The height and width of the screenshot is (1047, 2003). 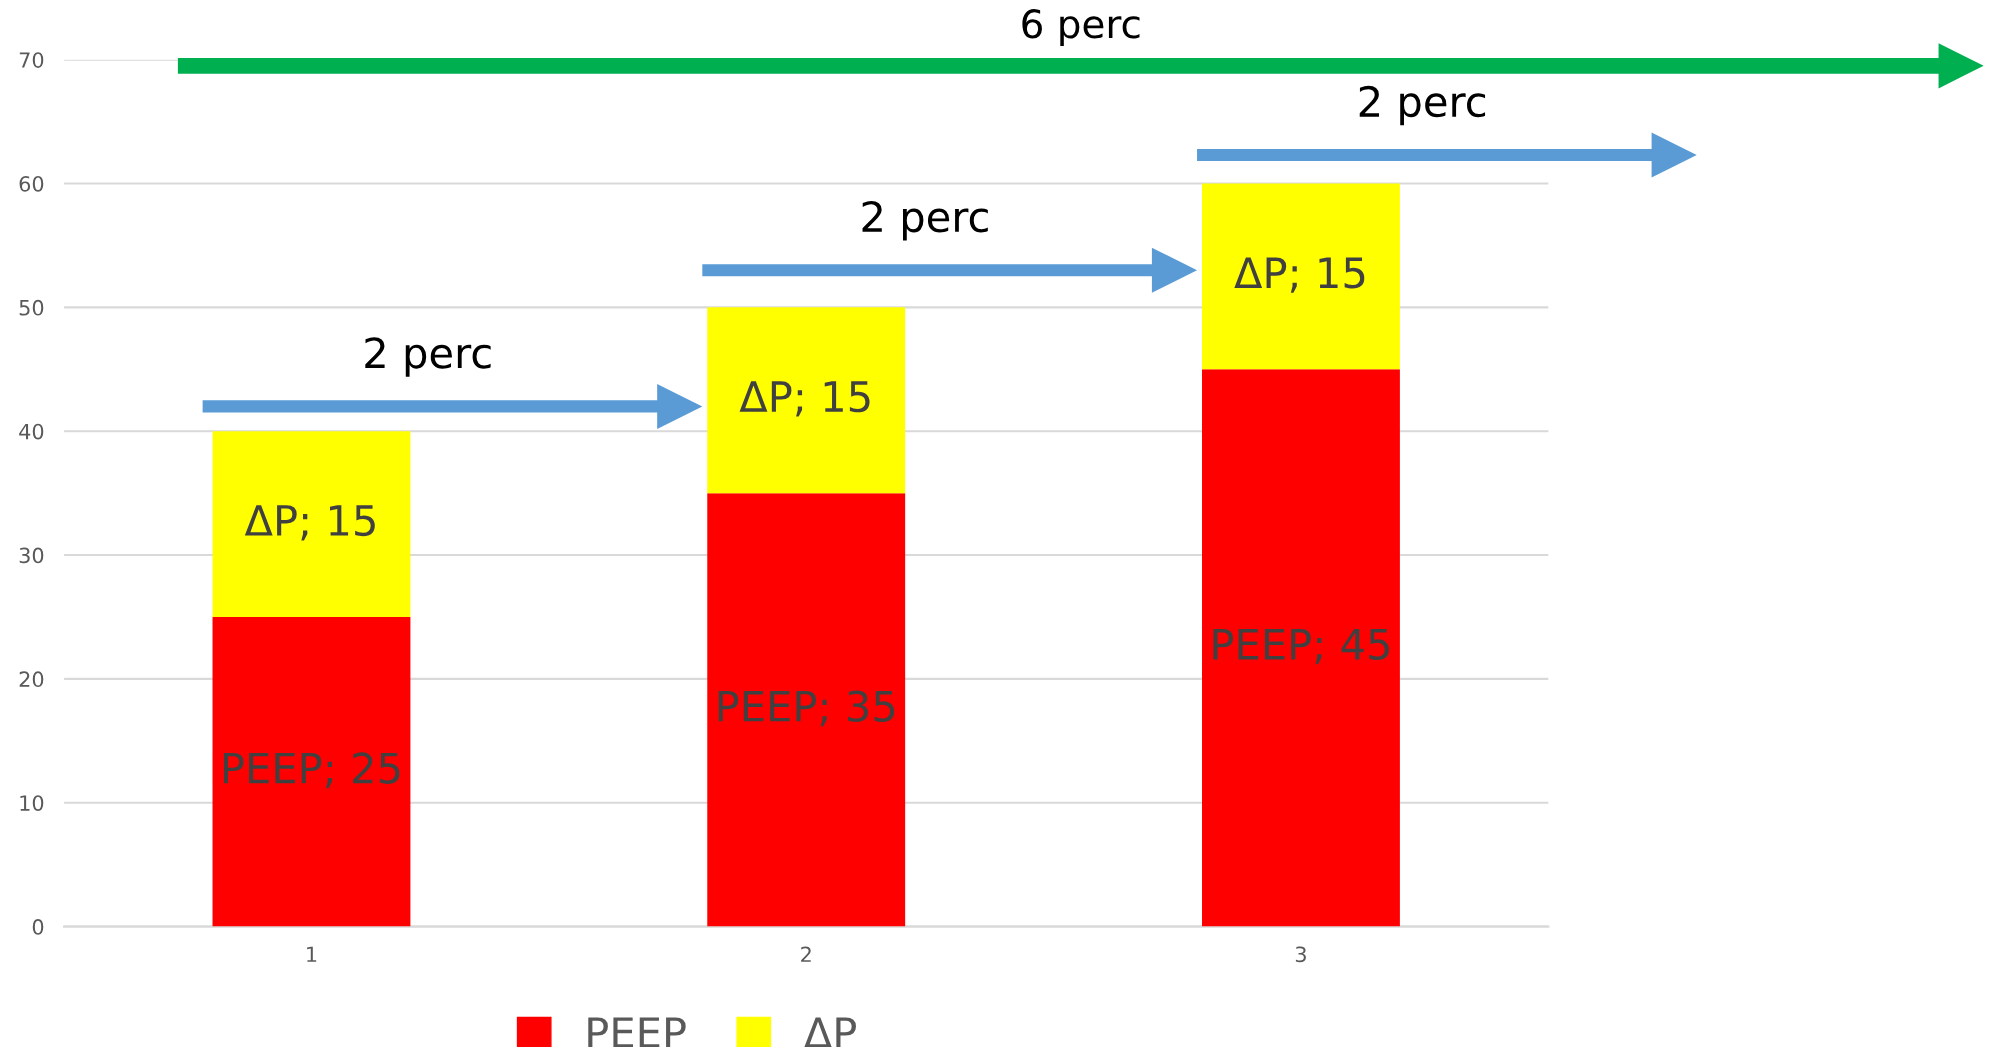 What do you see at coordinates (830, 1032) in the screenshot?
I see `legend-label: ΔP` at bounding box center [830, 1032].